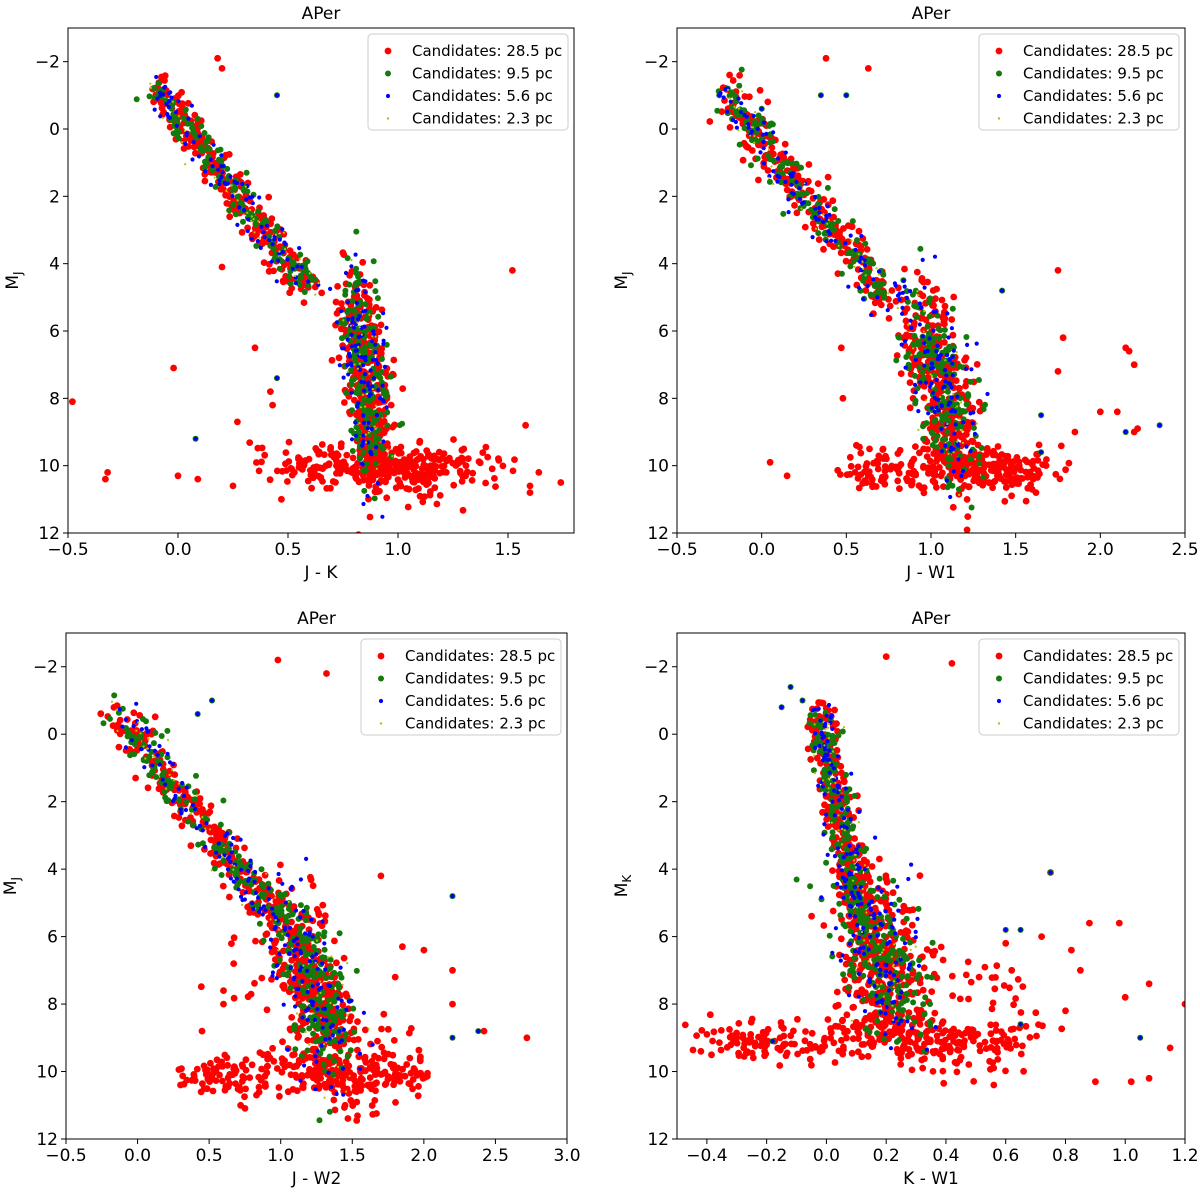  Describe the element at coordinates (54, 130) in the screenshot. I see `y-tick-label: 0` at that location.